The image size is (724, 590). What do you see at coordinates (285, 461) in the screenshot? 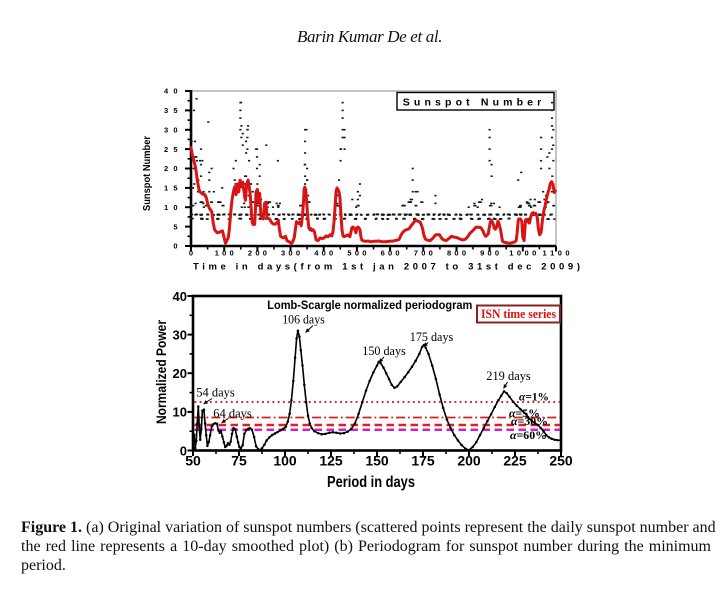
I see `svg-text: 100` at bounding box center [285, 461].